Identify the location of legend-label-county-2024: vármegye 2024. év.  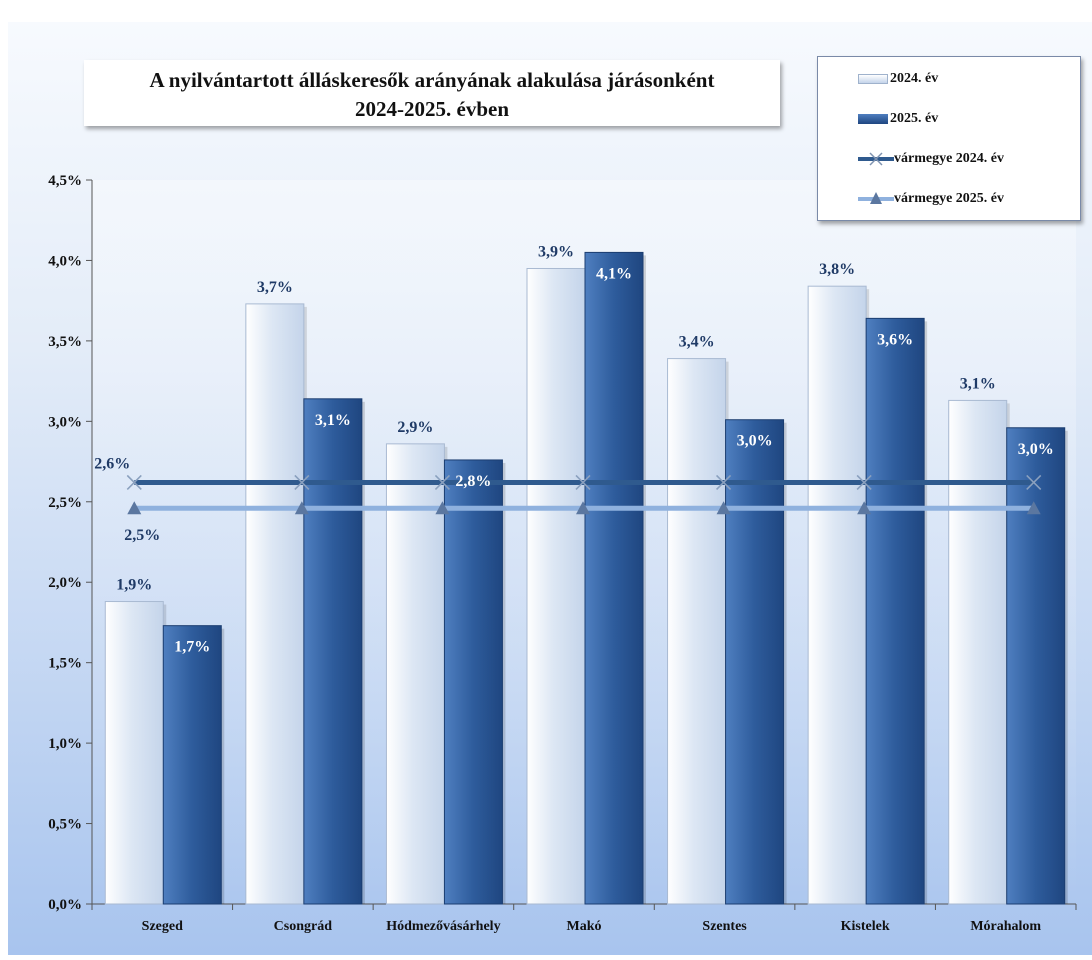
(949, 158).